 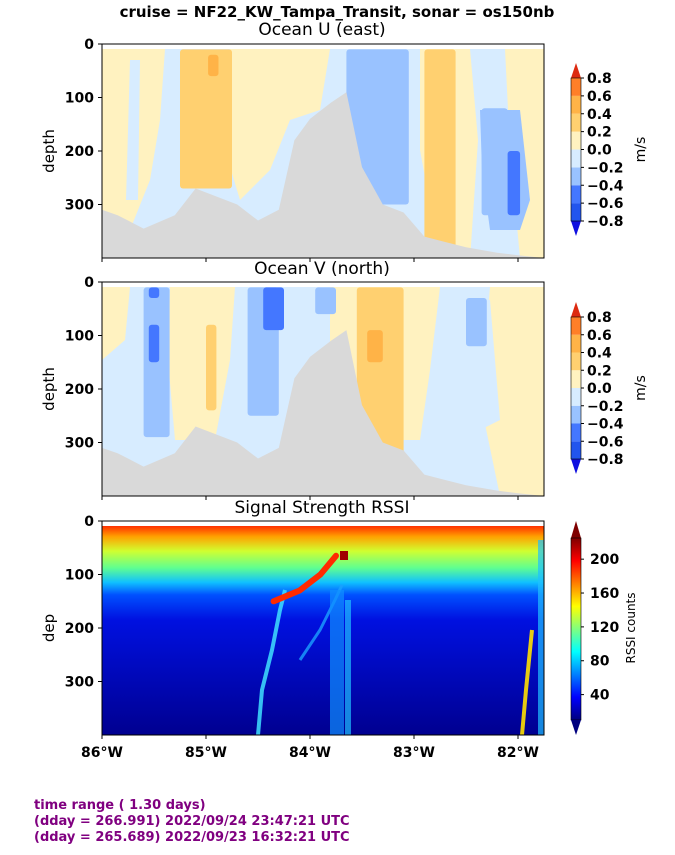 What do you see at coordinates (576, 629) in the screenshot?
I see `colorbar-rssi-bar` at bounding box center [576, 629].